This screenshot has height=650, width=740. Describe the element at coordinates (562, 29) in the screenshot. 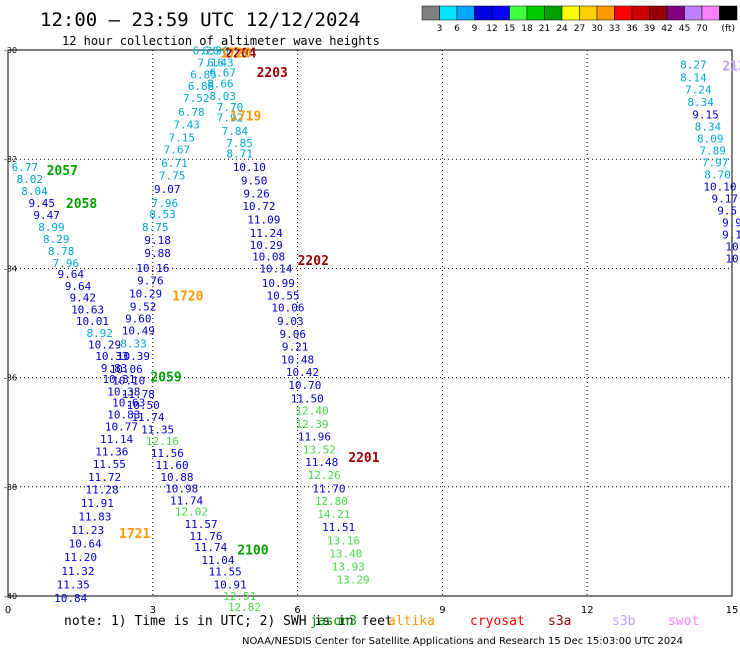

I see `scale-label: 24` at that location.